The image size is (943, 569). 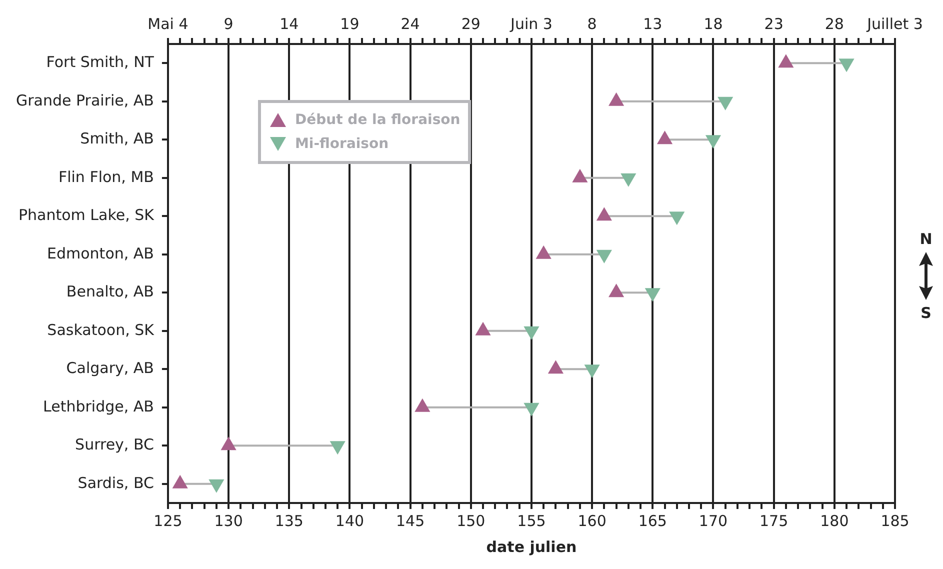 What do you see at coordinates (774, 23) in the screenshot?
I see `x2-tick-label: 23` at bounding box center [774, 23].